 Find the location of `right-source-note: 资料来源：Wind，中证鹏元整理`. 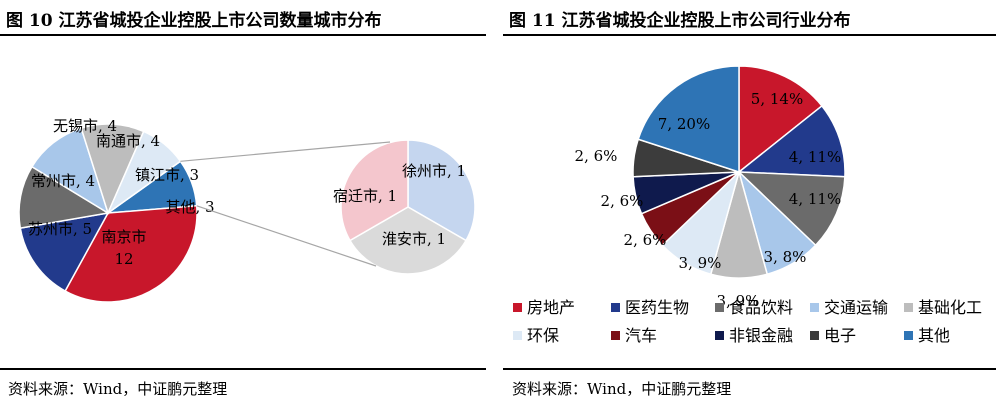

right-source-note: 资料来源：Wind，中证鹏元整理 is located at coordinates (622, 389).